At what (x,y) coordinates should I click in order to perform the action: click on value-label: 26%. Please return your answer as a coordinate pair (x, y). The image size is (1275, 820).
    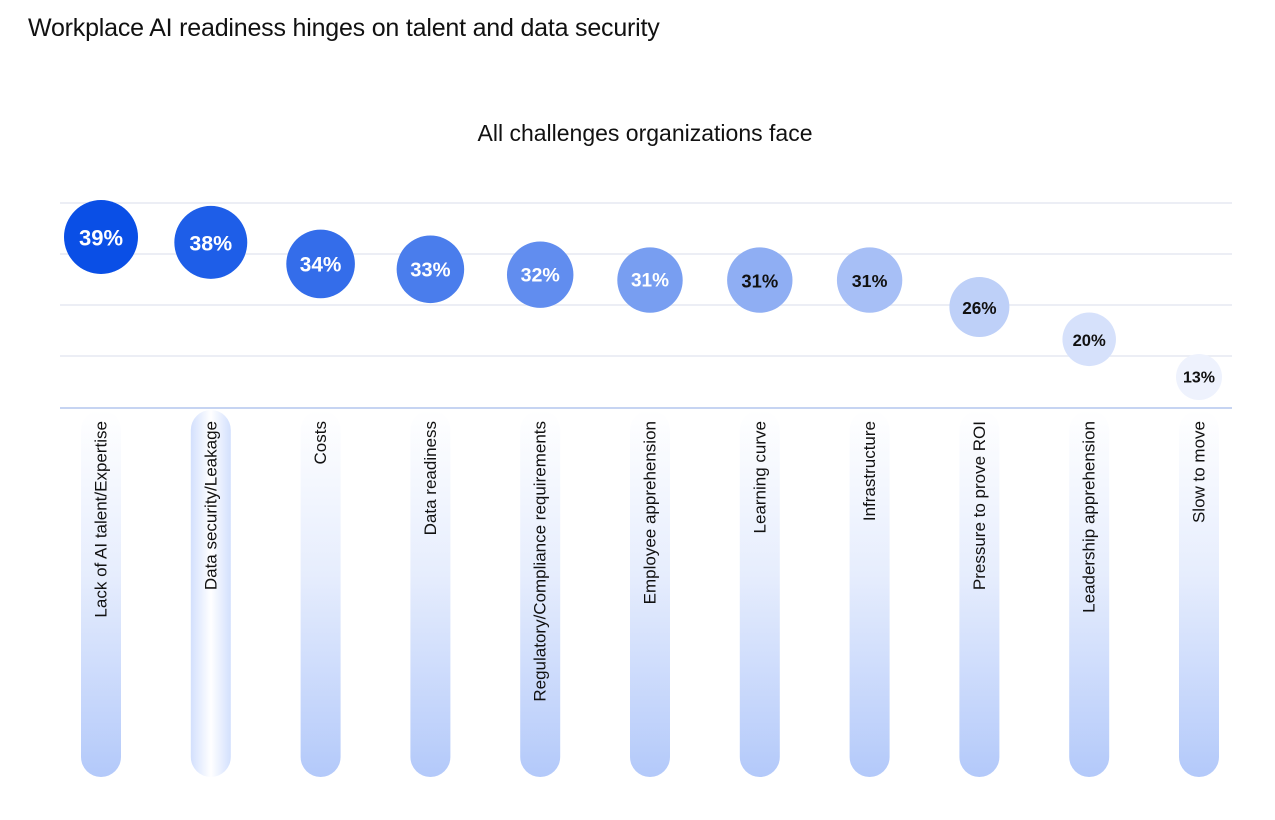
    Looking at the image, I should click on (979, 308).